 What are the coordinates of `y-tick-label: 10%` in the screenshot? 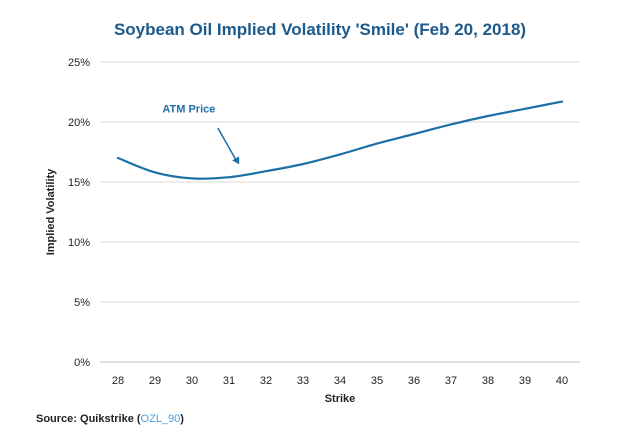 It's located at (79, 243).